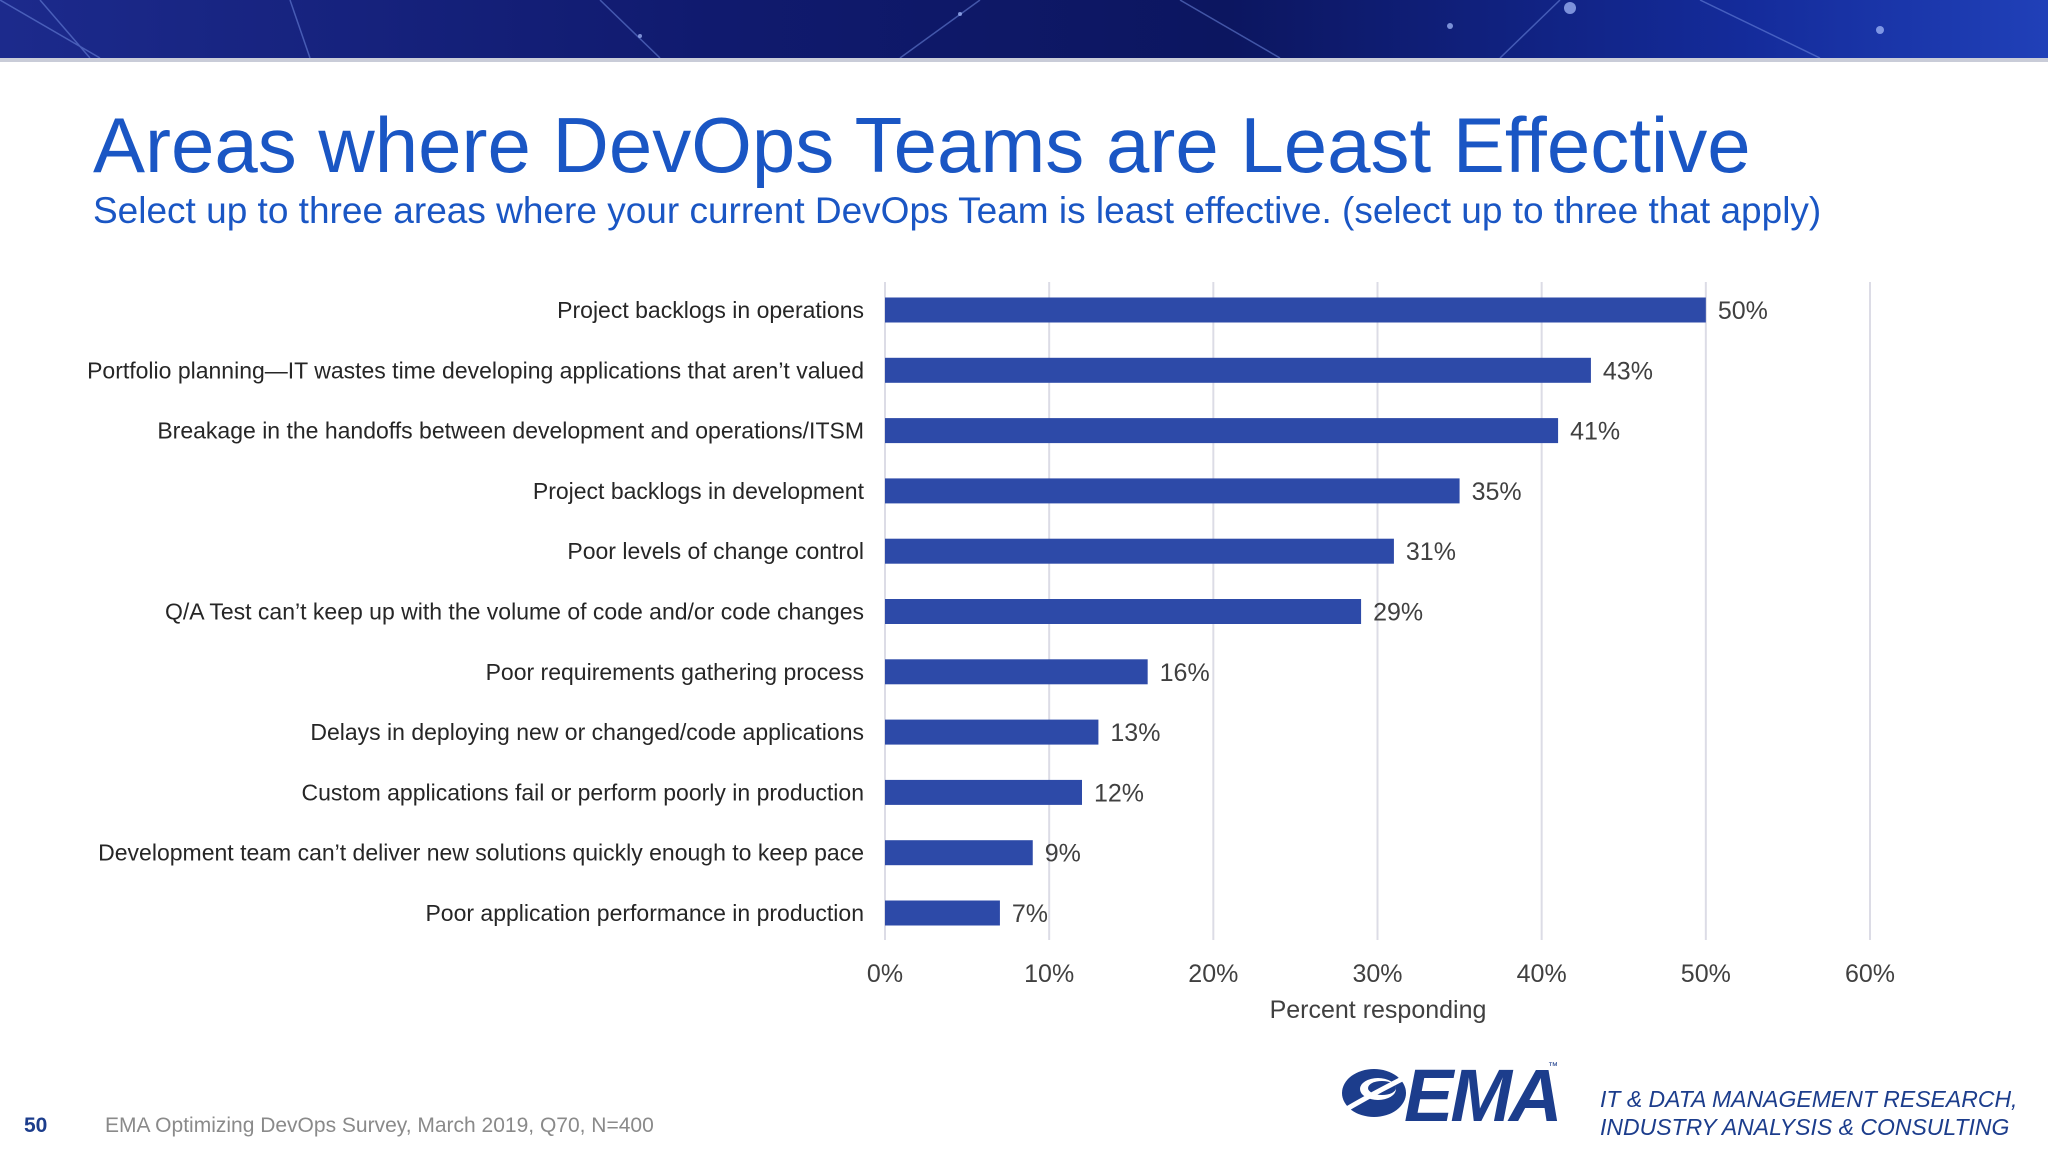 This screenshot has width=2048, height=1152. Describe the element at coordinates (1628, 371) in the screenshot. I see `data-label: 43%` at that location.